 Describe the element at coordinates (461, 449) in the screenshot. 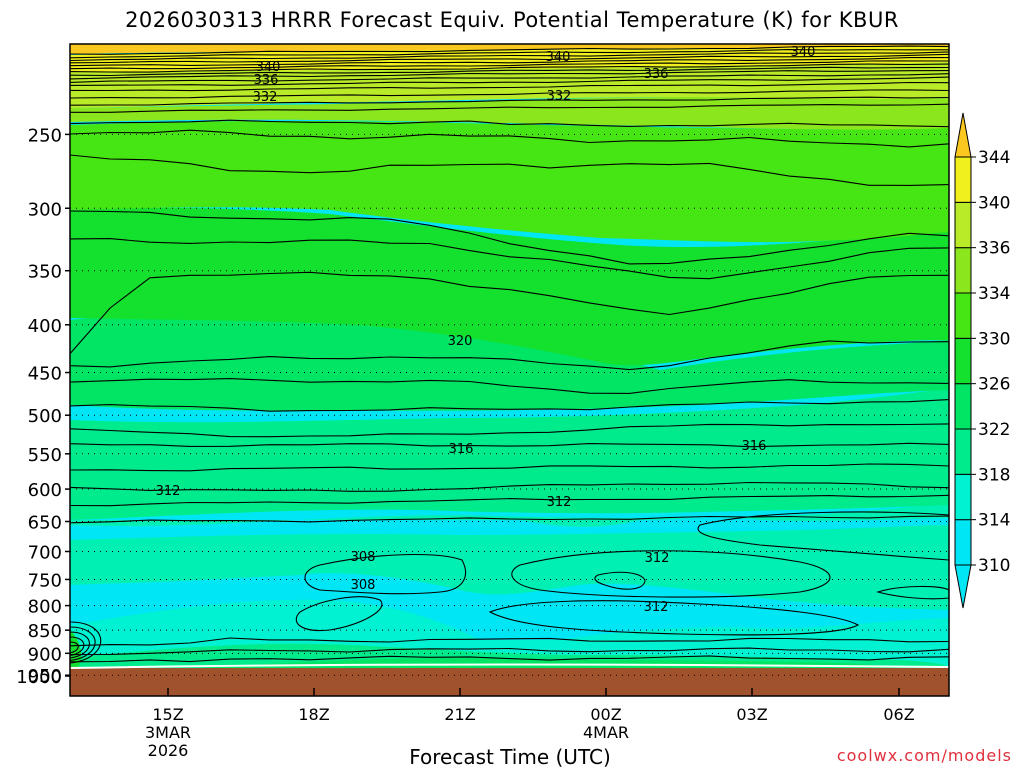

I see `contour-label-316: 316` at that location.